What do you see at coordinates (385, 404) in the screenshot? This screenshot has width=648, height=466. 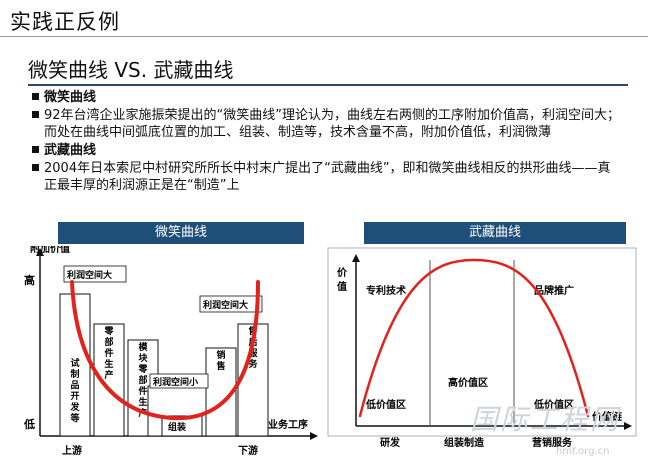 I see `zone-low-value-left: 低价值区` at bounding box center [385, 404].